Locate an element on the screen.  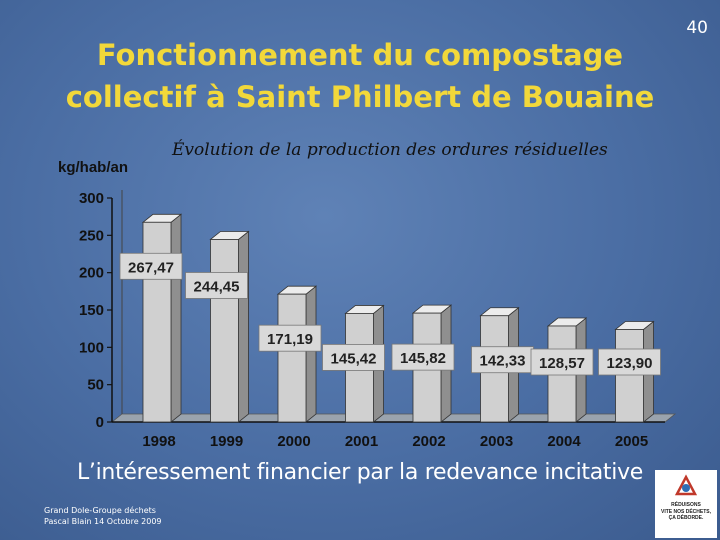
x-tick-label: 2003 is located at coordinates (496, 441).